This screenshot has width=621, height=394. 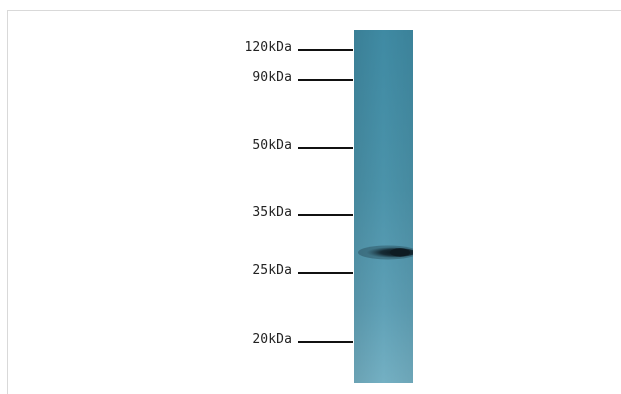 I want to click on marker-label: 120kDa, so click(x=268, y=47).